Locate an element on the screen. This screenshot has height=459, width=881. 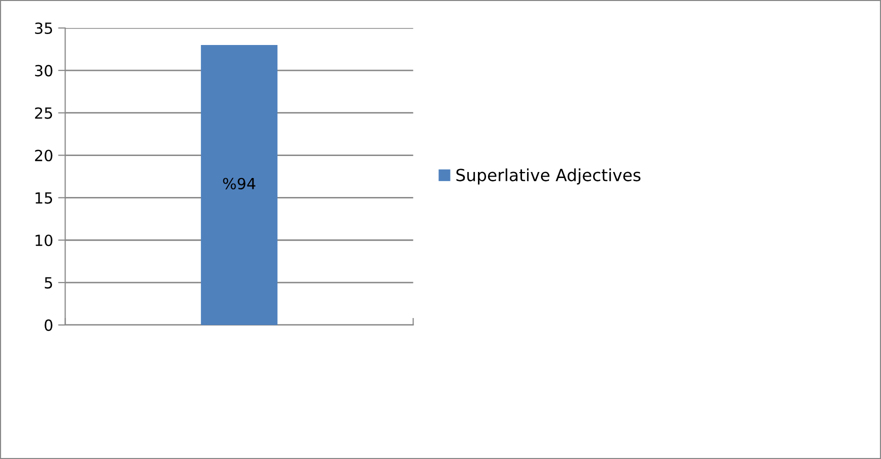
y-tick-label: 25 is located at coordinates (43, 113).